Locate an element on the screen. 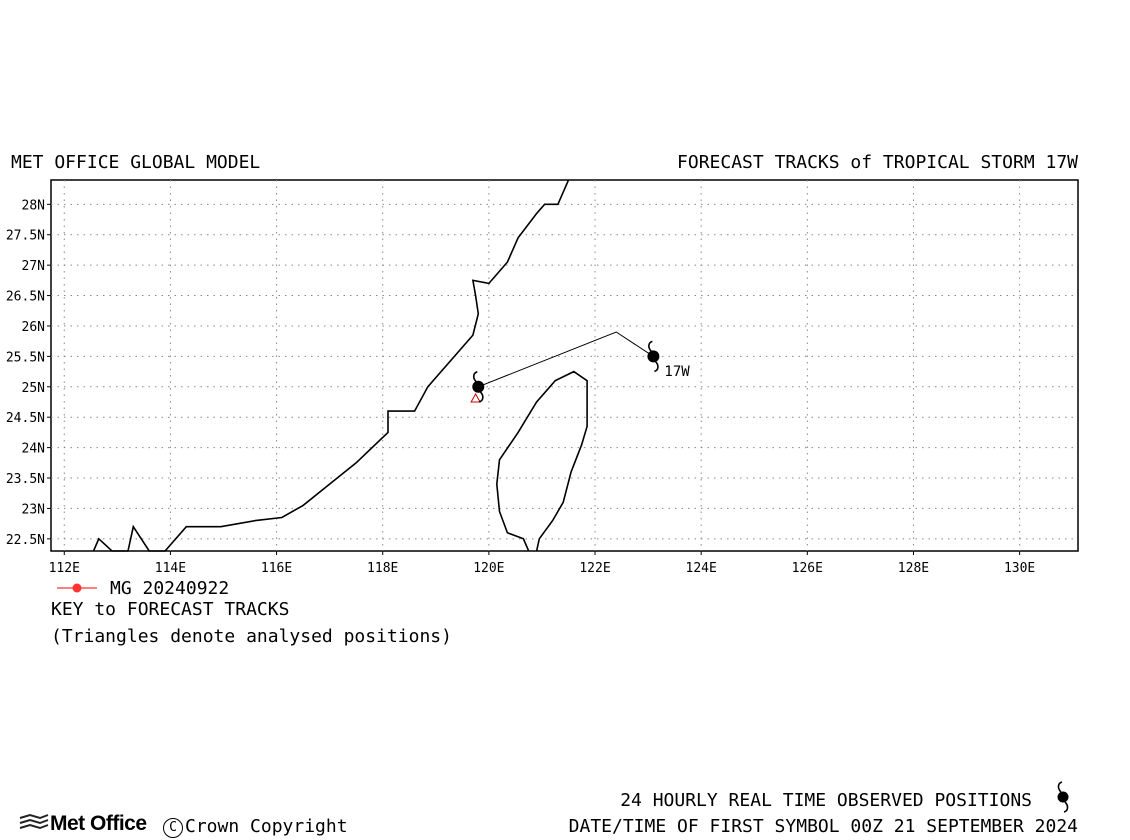  y-tick-label: 22.5N is located at coordinates (25, 540).